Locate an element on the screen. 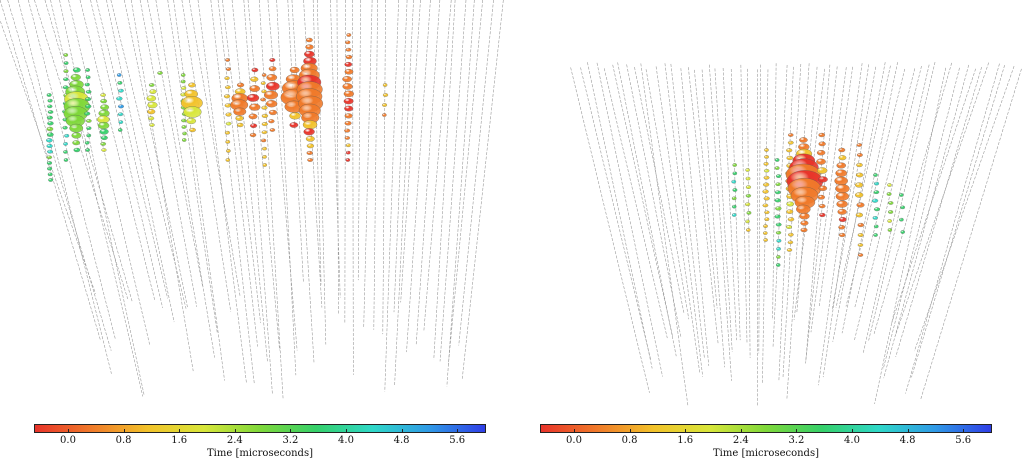 Image resolution: width=1024 pixels, height=466 pixels. left-colorbar-tick-label: 1.6 is located at coordinates (179, 440).